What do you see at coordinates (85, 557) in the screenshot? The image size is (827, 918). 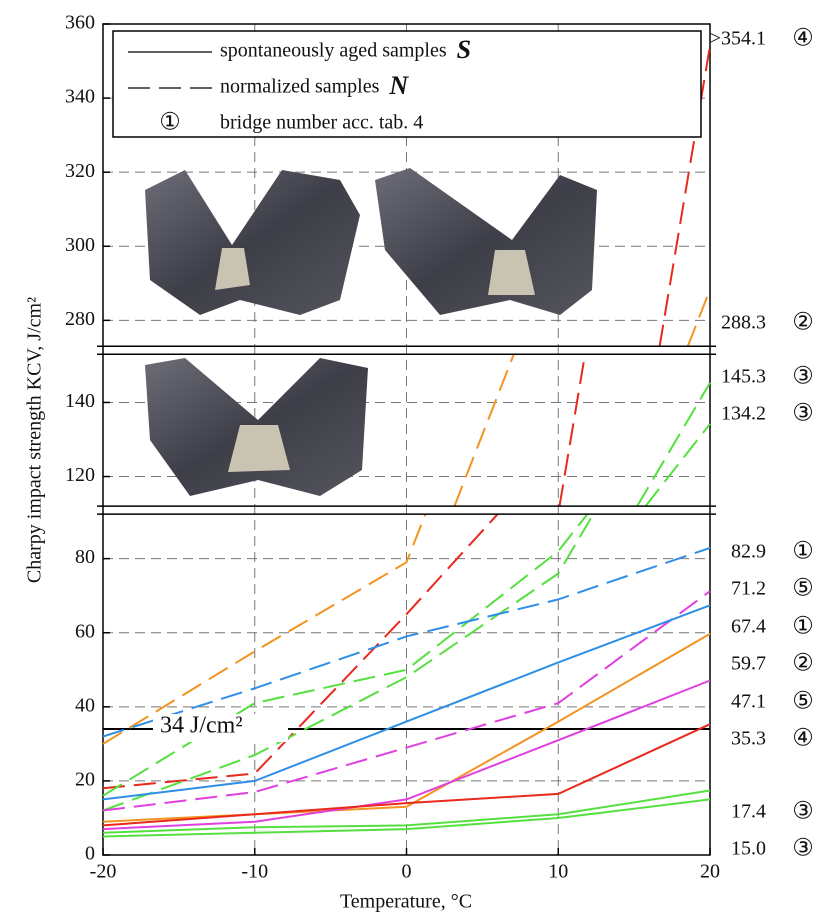 I see `y-tick-label: 80` at bounding box center [85, 557].